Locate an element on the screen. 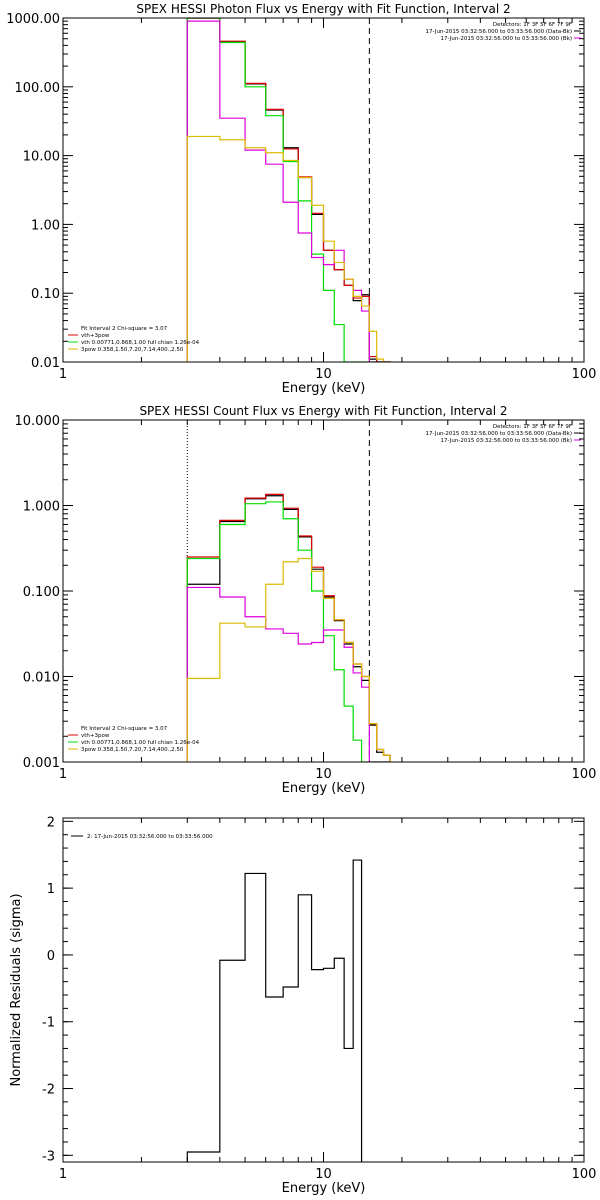  y-tick-label: -1 is located at coordinates (48, 1023).